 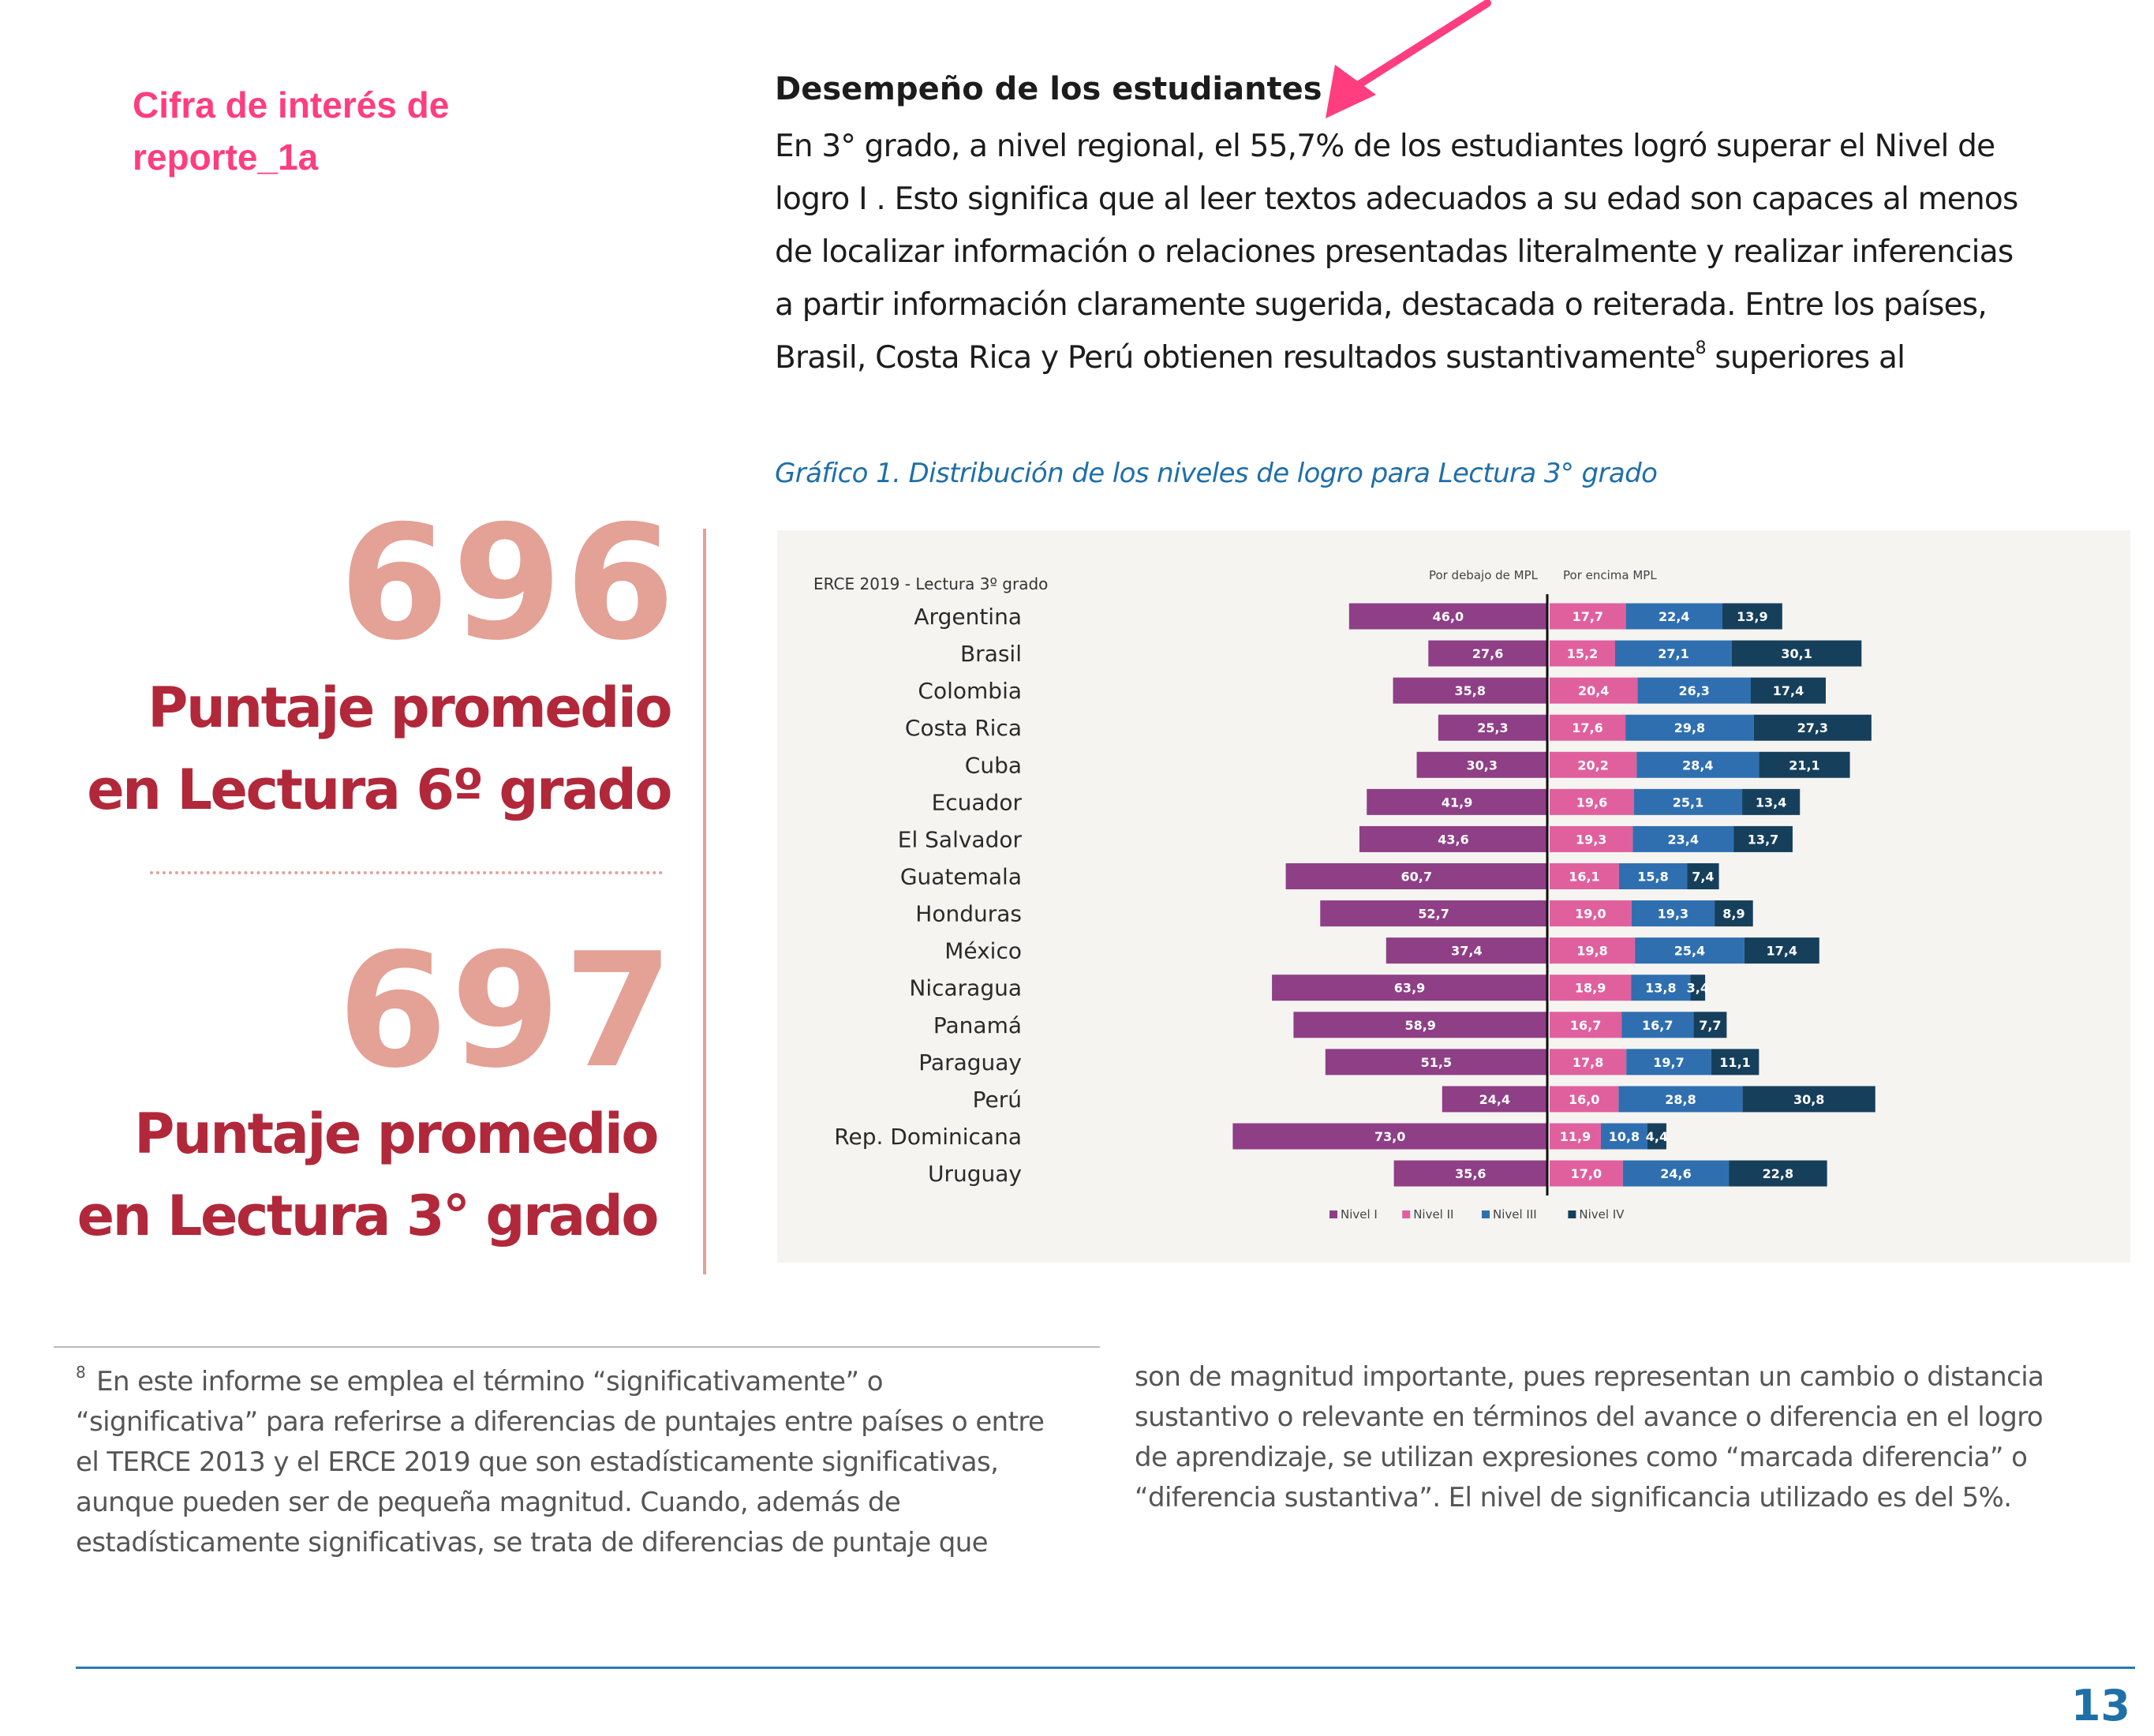 What do you see at coordinates (1359, 1214) in the screenshot?
I see `legend-label: Nivel I` at bounding box center [1359, 1214].